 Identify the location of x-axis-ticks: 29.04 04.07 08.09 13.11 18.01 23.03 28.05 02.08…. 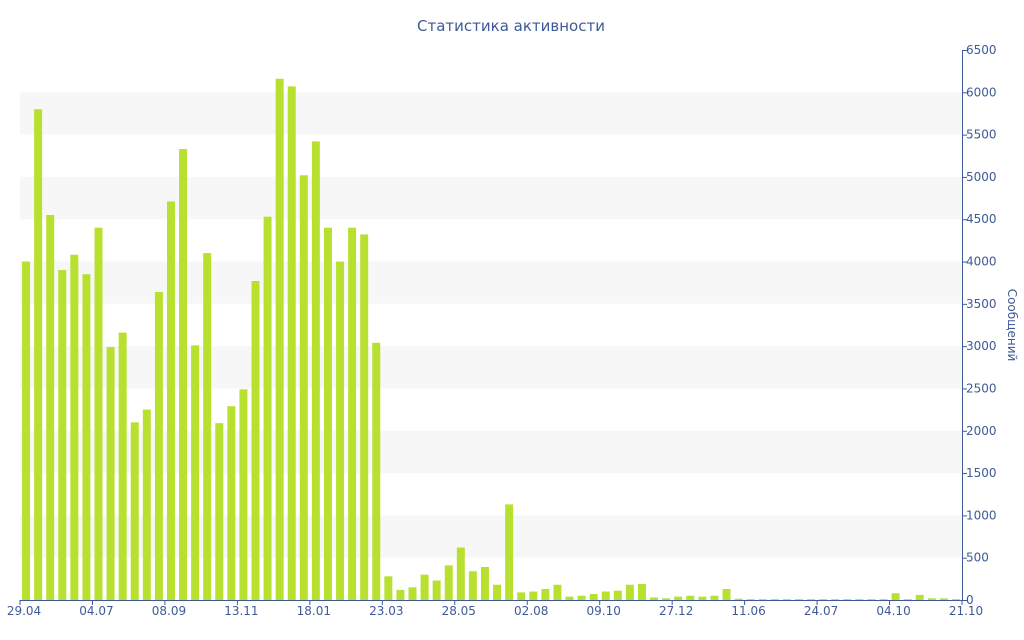
(495, 609).